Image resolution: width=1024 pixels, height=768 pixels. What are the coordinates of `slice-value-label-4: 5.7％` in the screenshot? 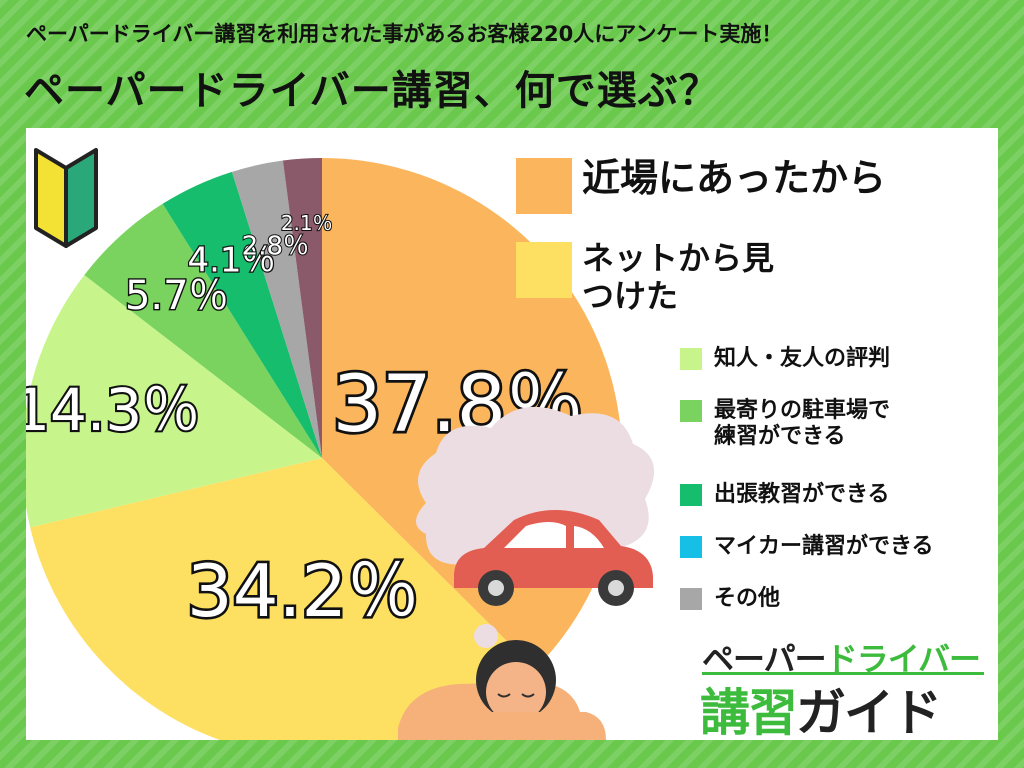 It's located at (177, 296).